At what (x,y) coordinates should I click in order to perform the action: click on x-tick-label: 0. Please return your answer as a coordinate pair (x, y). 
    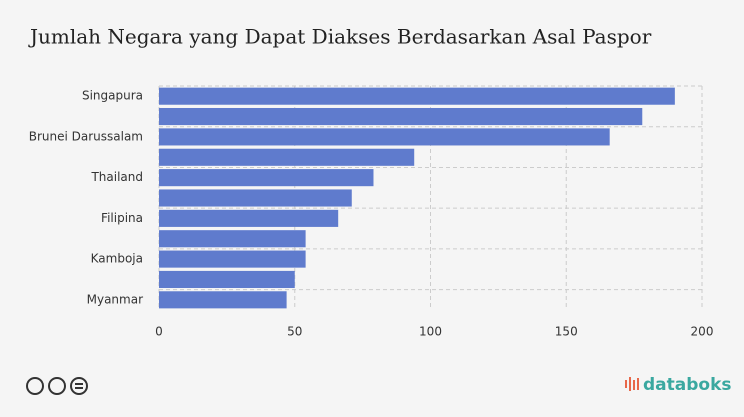
    Looking at the image, I should click on (159, 332).